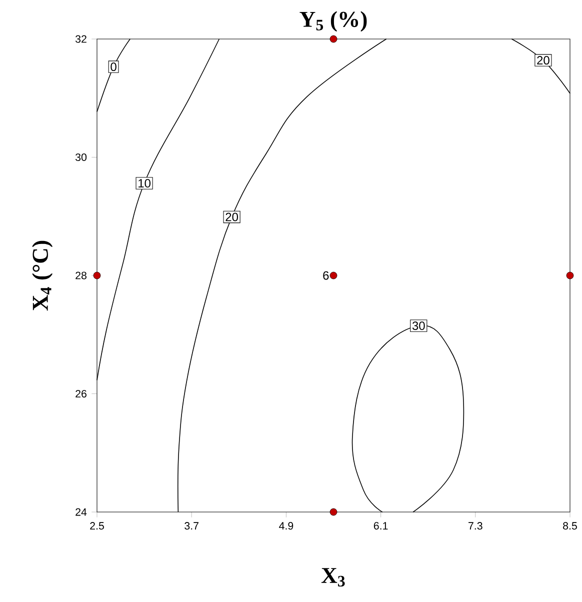 Image resolution: width=582 pixels, height=602 pixels. What do you see at coordinates (326, 275) in the screenshot?
I see `annotation: 6` at bounding box center [326, 275].